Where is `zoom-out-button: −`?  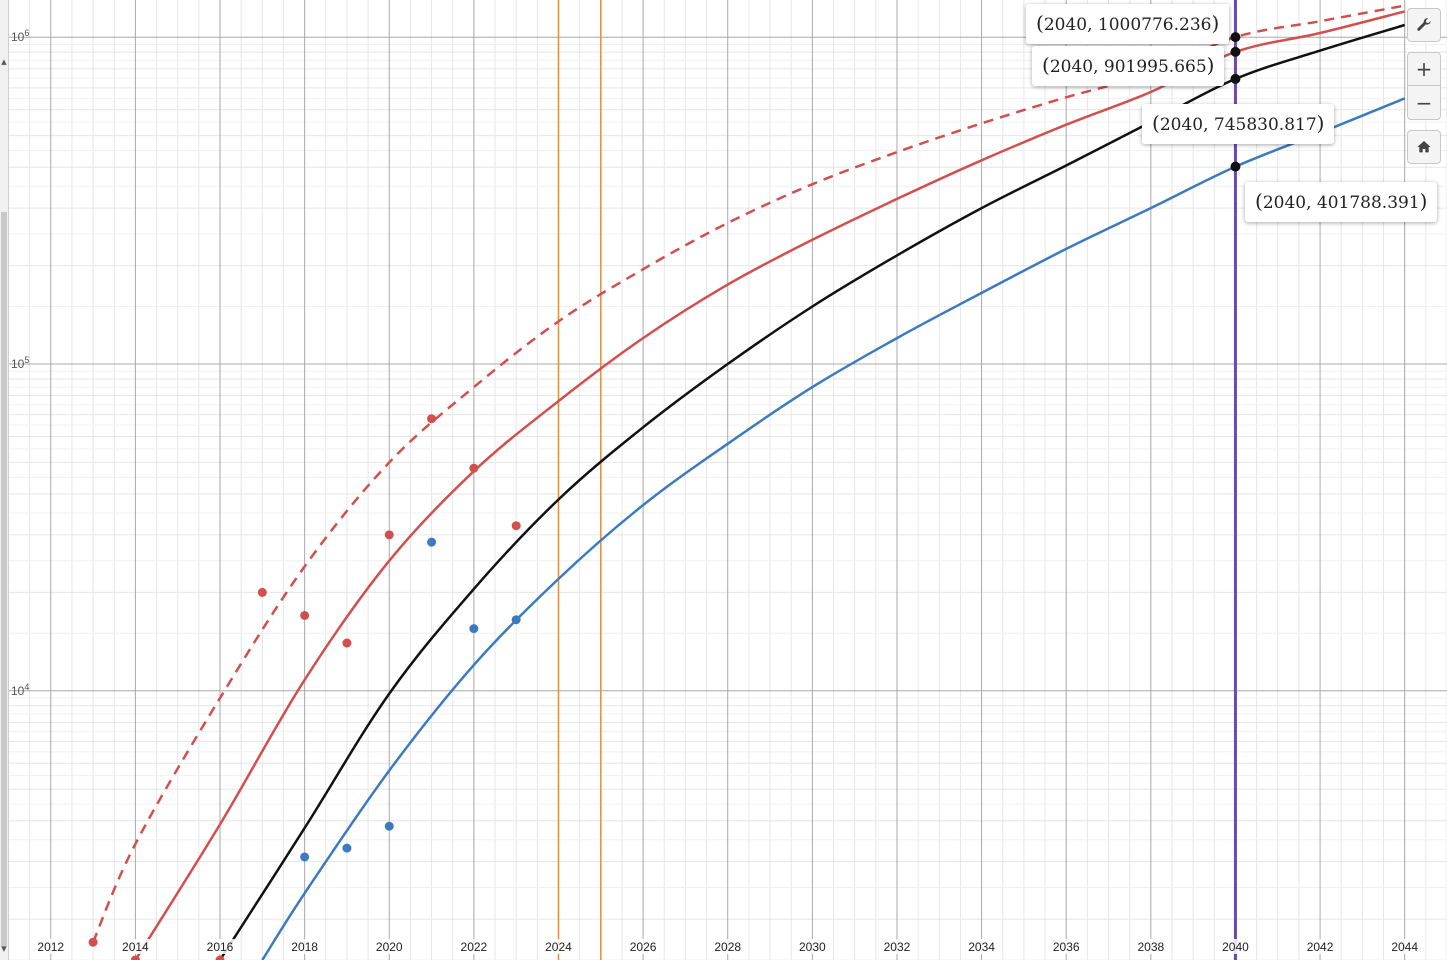
zoom-out-button: − is located at coordinates (1424, 103).